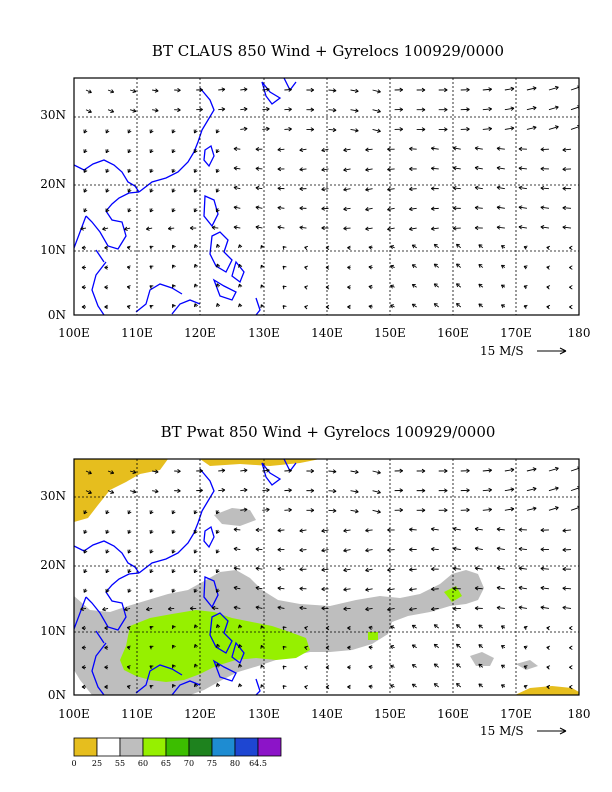  What do you see at coordinates (185, 577) in the screenshot?
I see `land-outline` at bounding box center [185, 577].